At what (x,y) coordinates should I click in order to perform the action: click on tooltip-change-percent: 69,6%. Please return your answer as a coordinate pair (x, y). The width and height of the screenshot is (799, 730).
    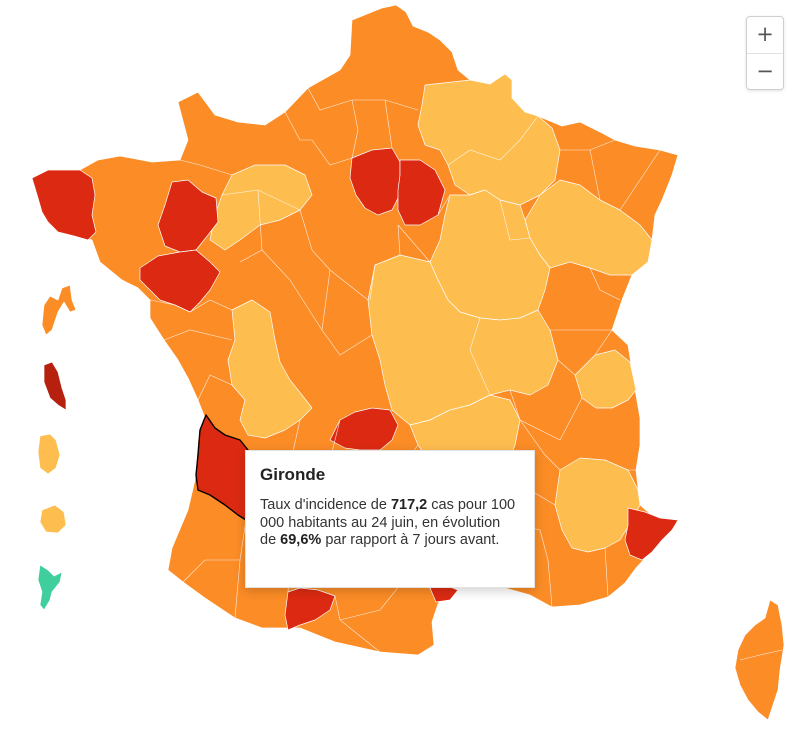
    Looking at the image, I should click on (301, 540).